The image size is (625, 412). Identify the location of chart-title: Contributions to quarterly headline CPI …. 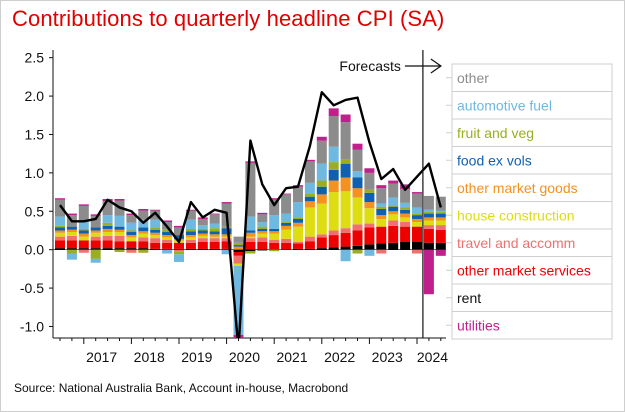
(228, 18).